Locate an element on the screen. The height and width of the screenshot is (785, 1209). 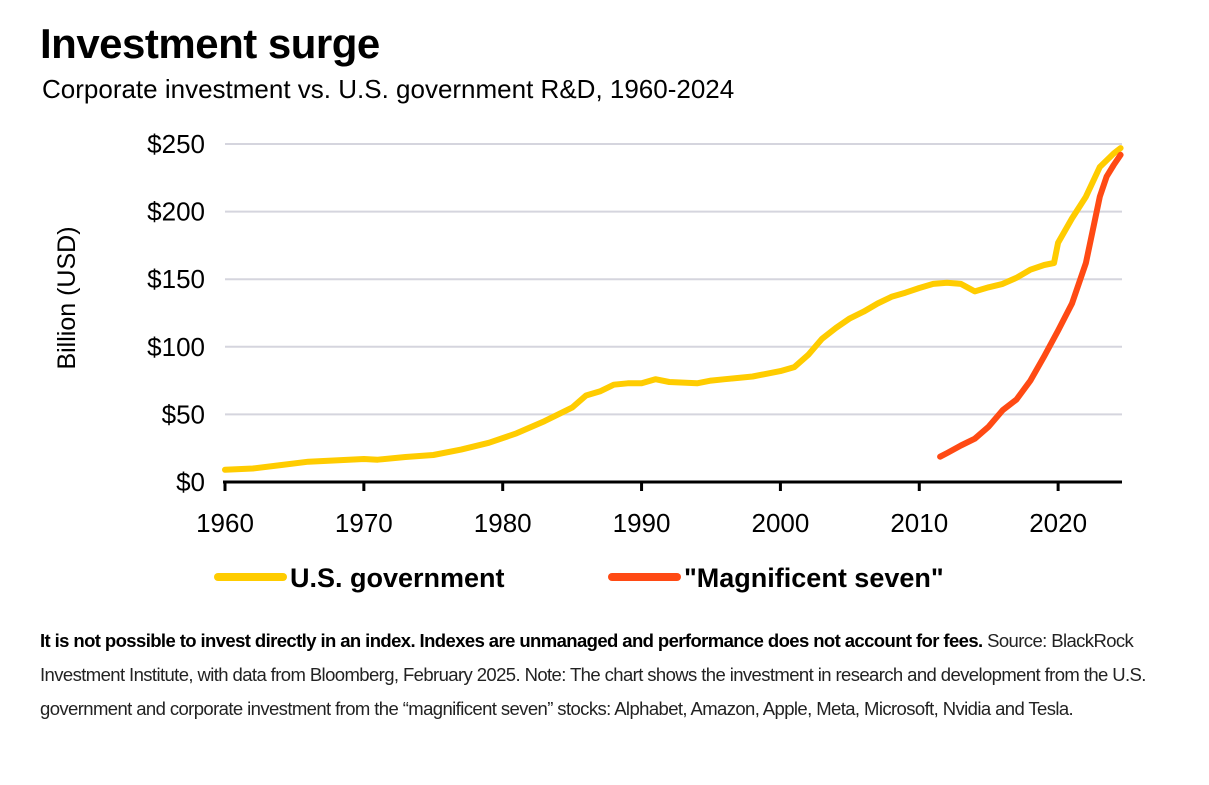
y-tick-label: $0 is located at coordinates (190, 482).